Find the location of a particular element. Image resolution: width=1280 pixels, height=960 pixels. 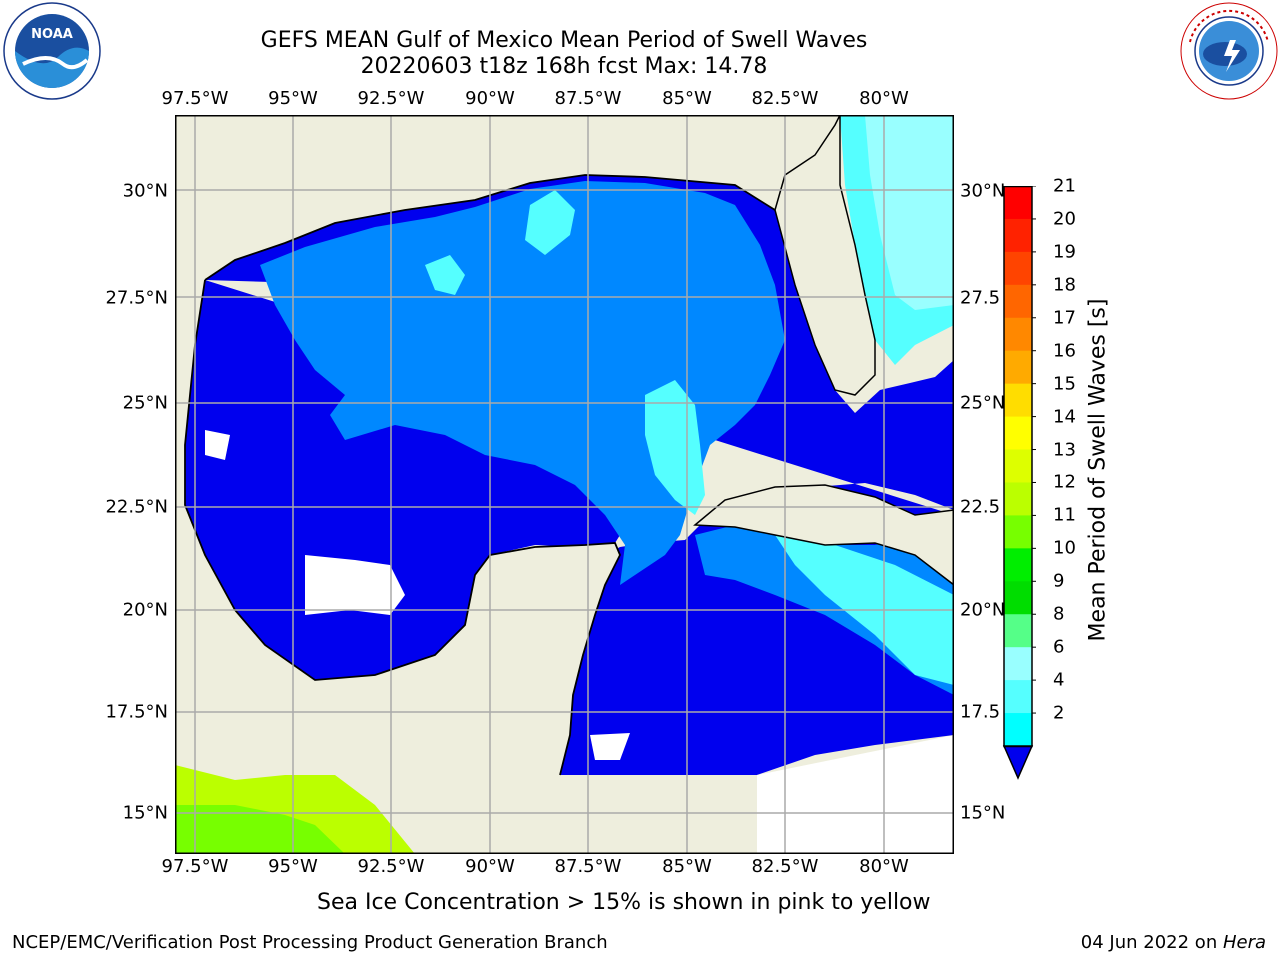

lat-label: 27.5 is located at coordinates (980, 298).